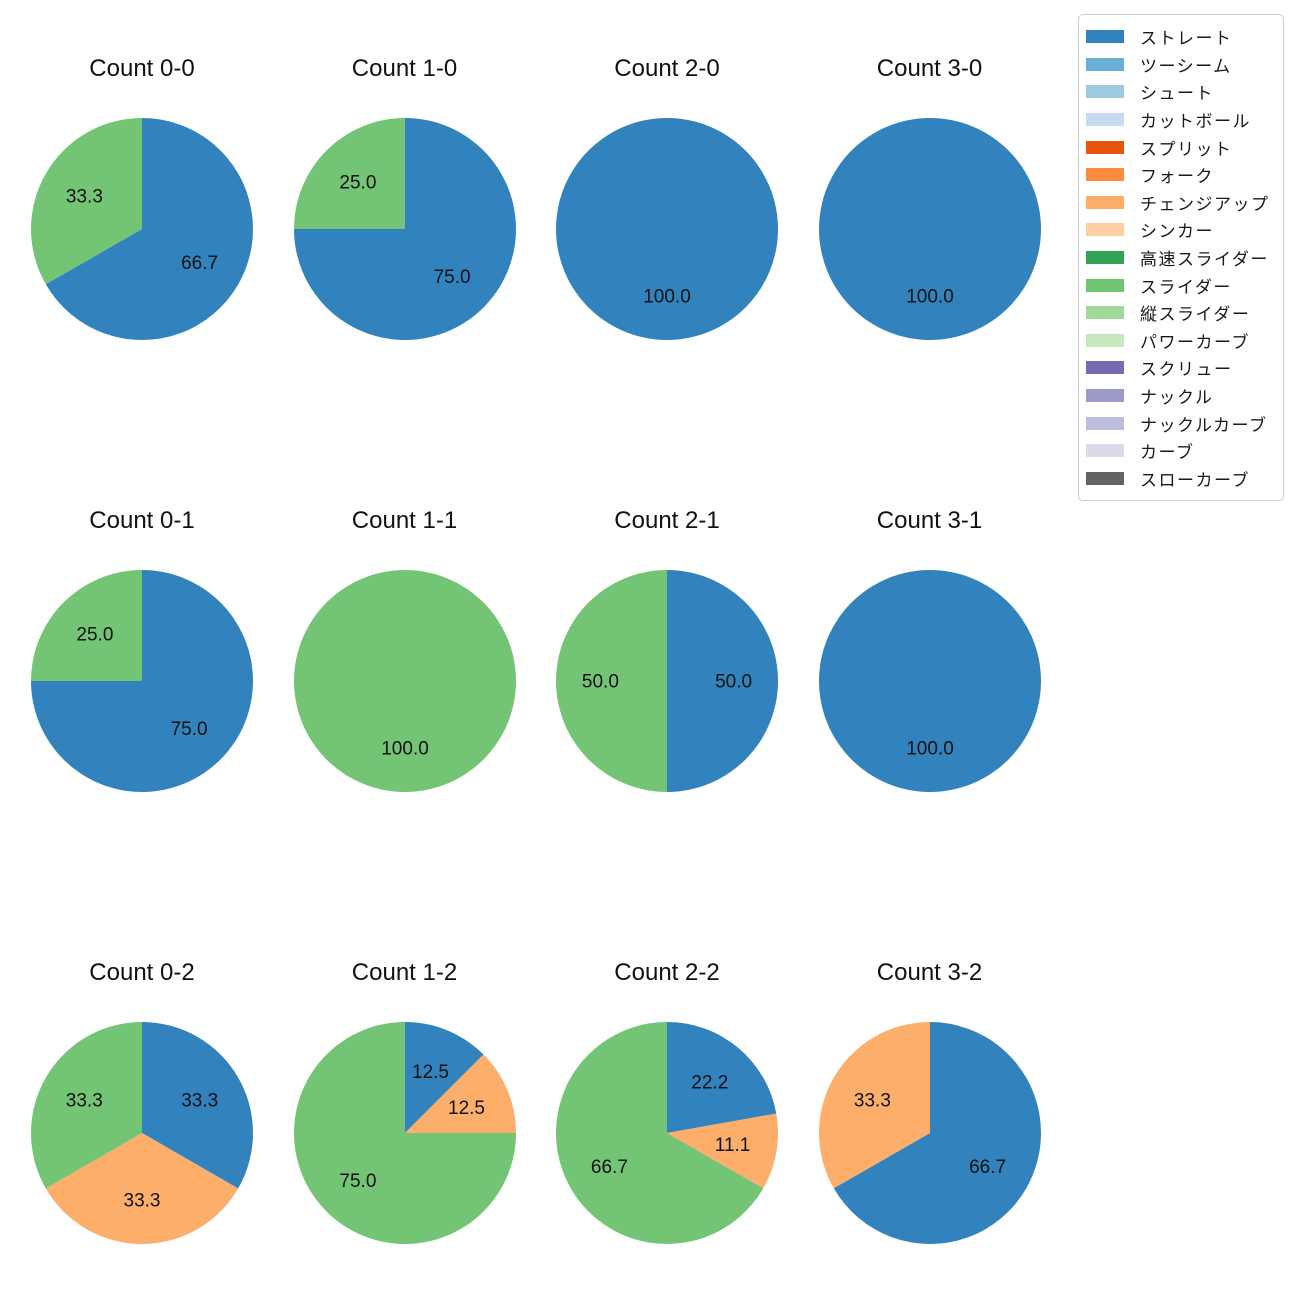 Image resolution: width=1300 pixels, height=1300 pixels. What do you see at coordinates (1204, 260) in the screenshot?
I see `legend-item-label: 高速スライダー` at bounding box center [1204, 260].